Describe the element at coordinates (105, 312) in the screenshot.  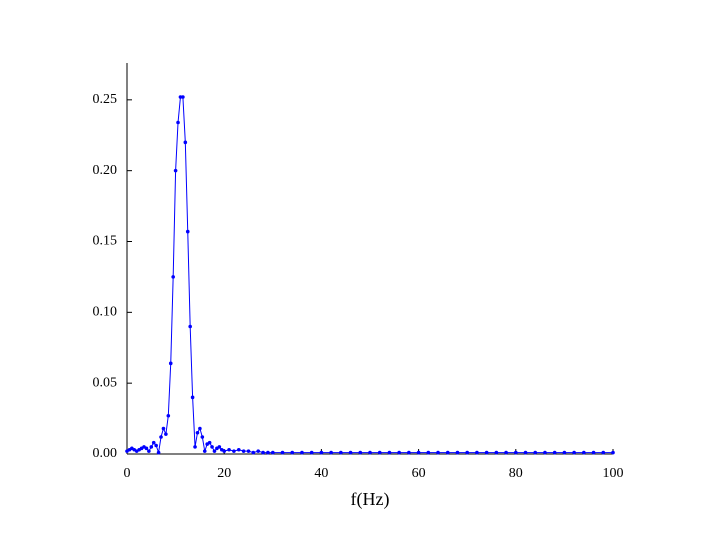
I see `y-tick-label: 0.10` at that location.